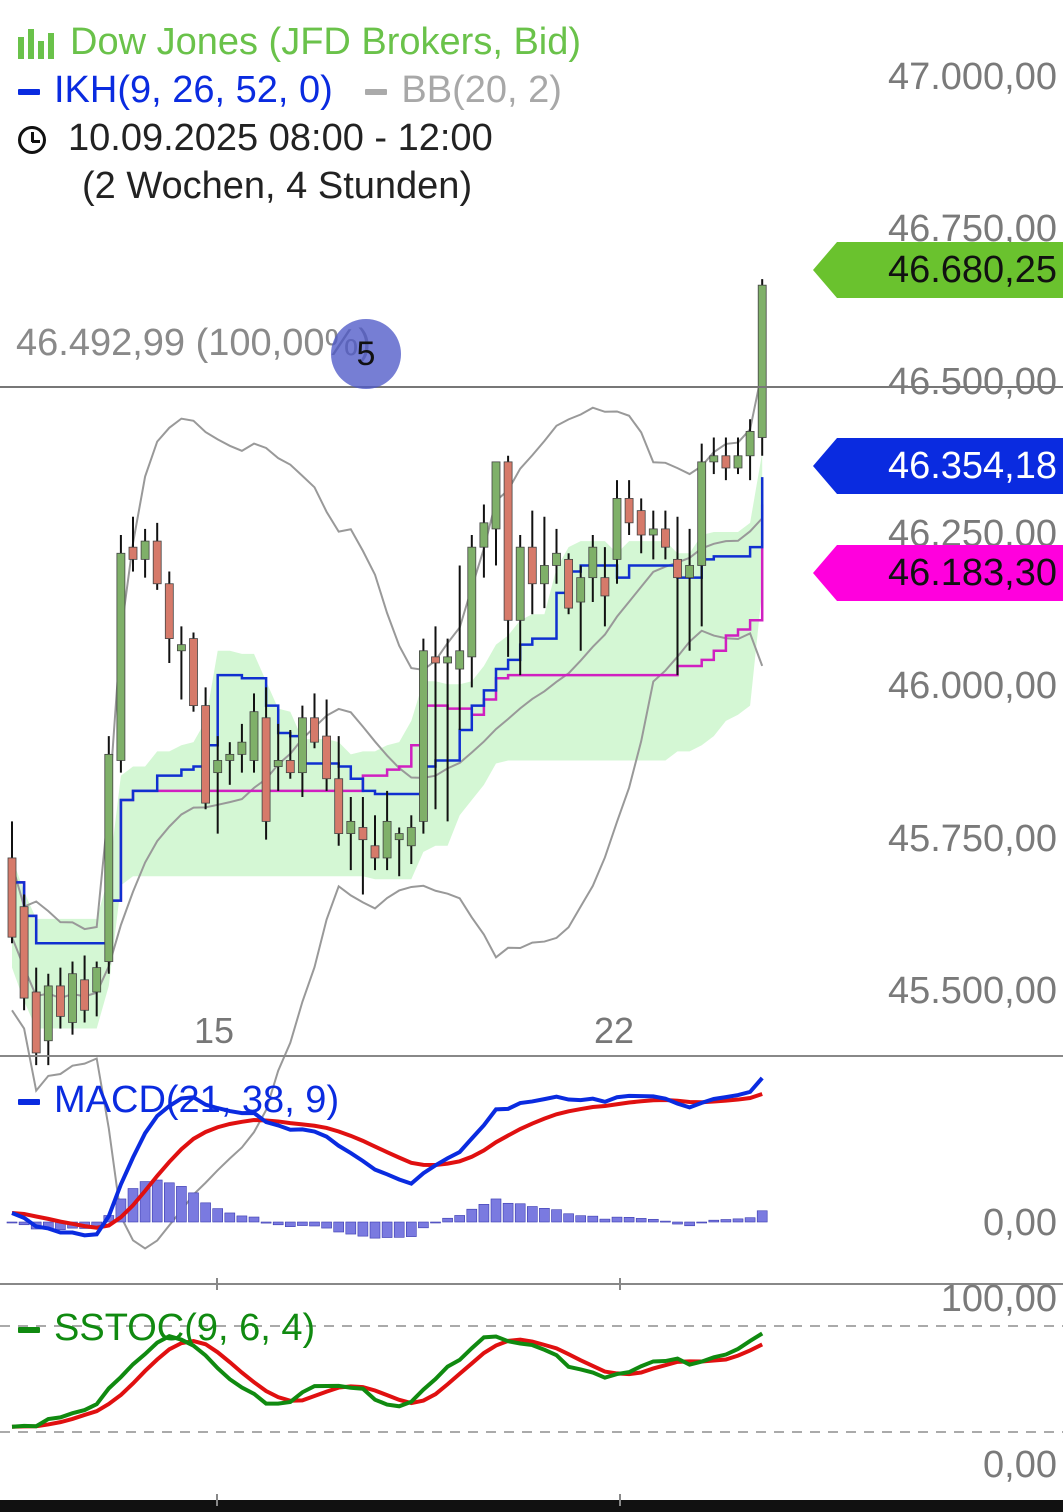 This screenshot has width=1063, height=1512. Describe the element at coordinates (1020, 1223) in the screenshot. I see `macd-zero-label: 0,00` at that location.